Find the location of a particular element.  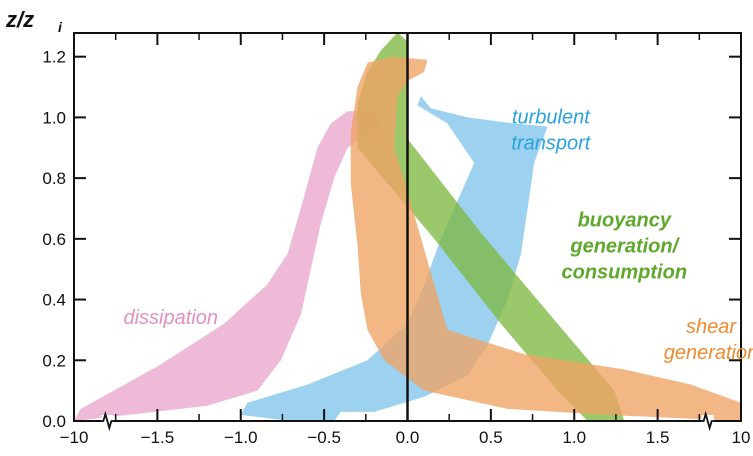

label-dissipation: dissipation is located at coordinates (170, 318).